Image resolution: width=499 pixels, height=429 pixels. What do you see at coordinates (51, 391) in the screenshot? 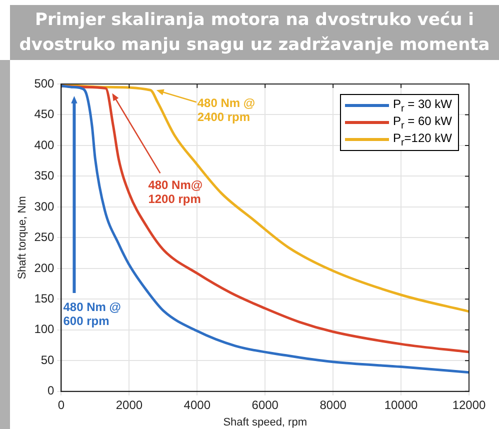
I see `y-tick-label: 0` at bounding box center [51, 391].